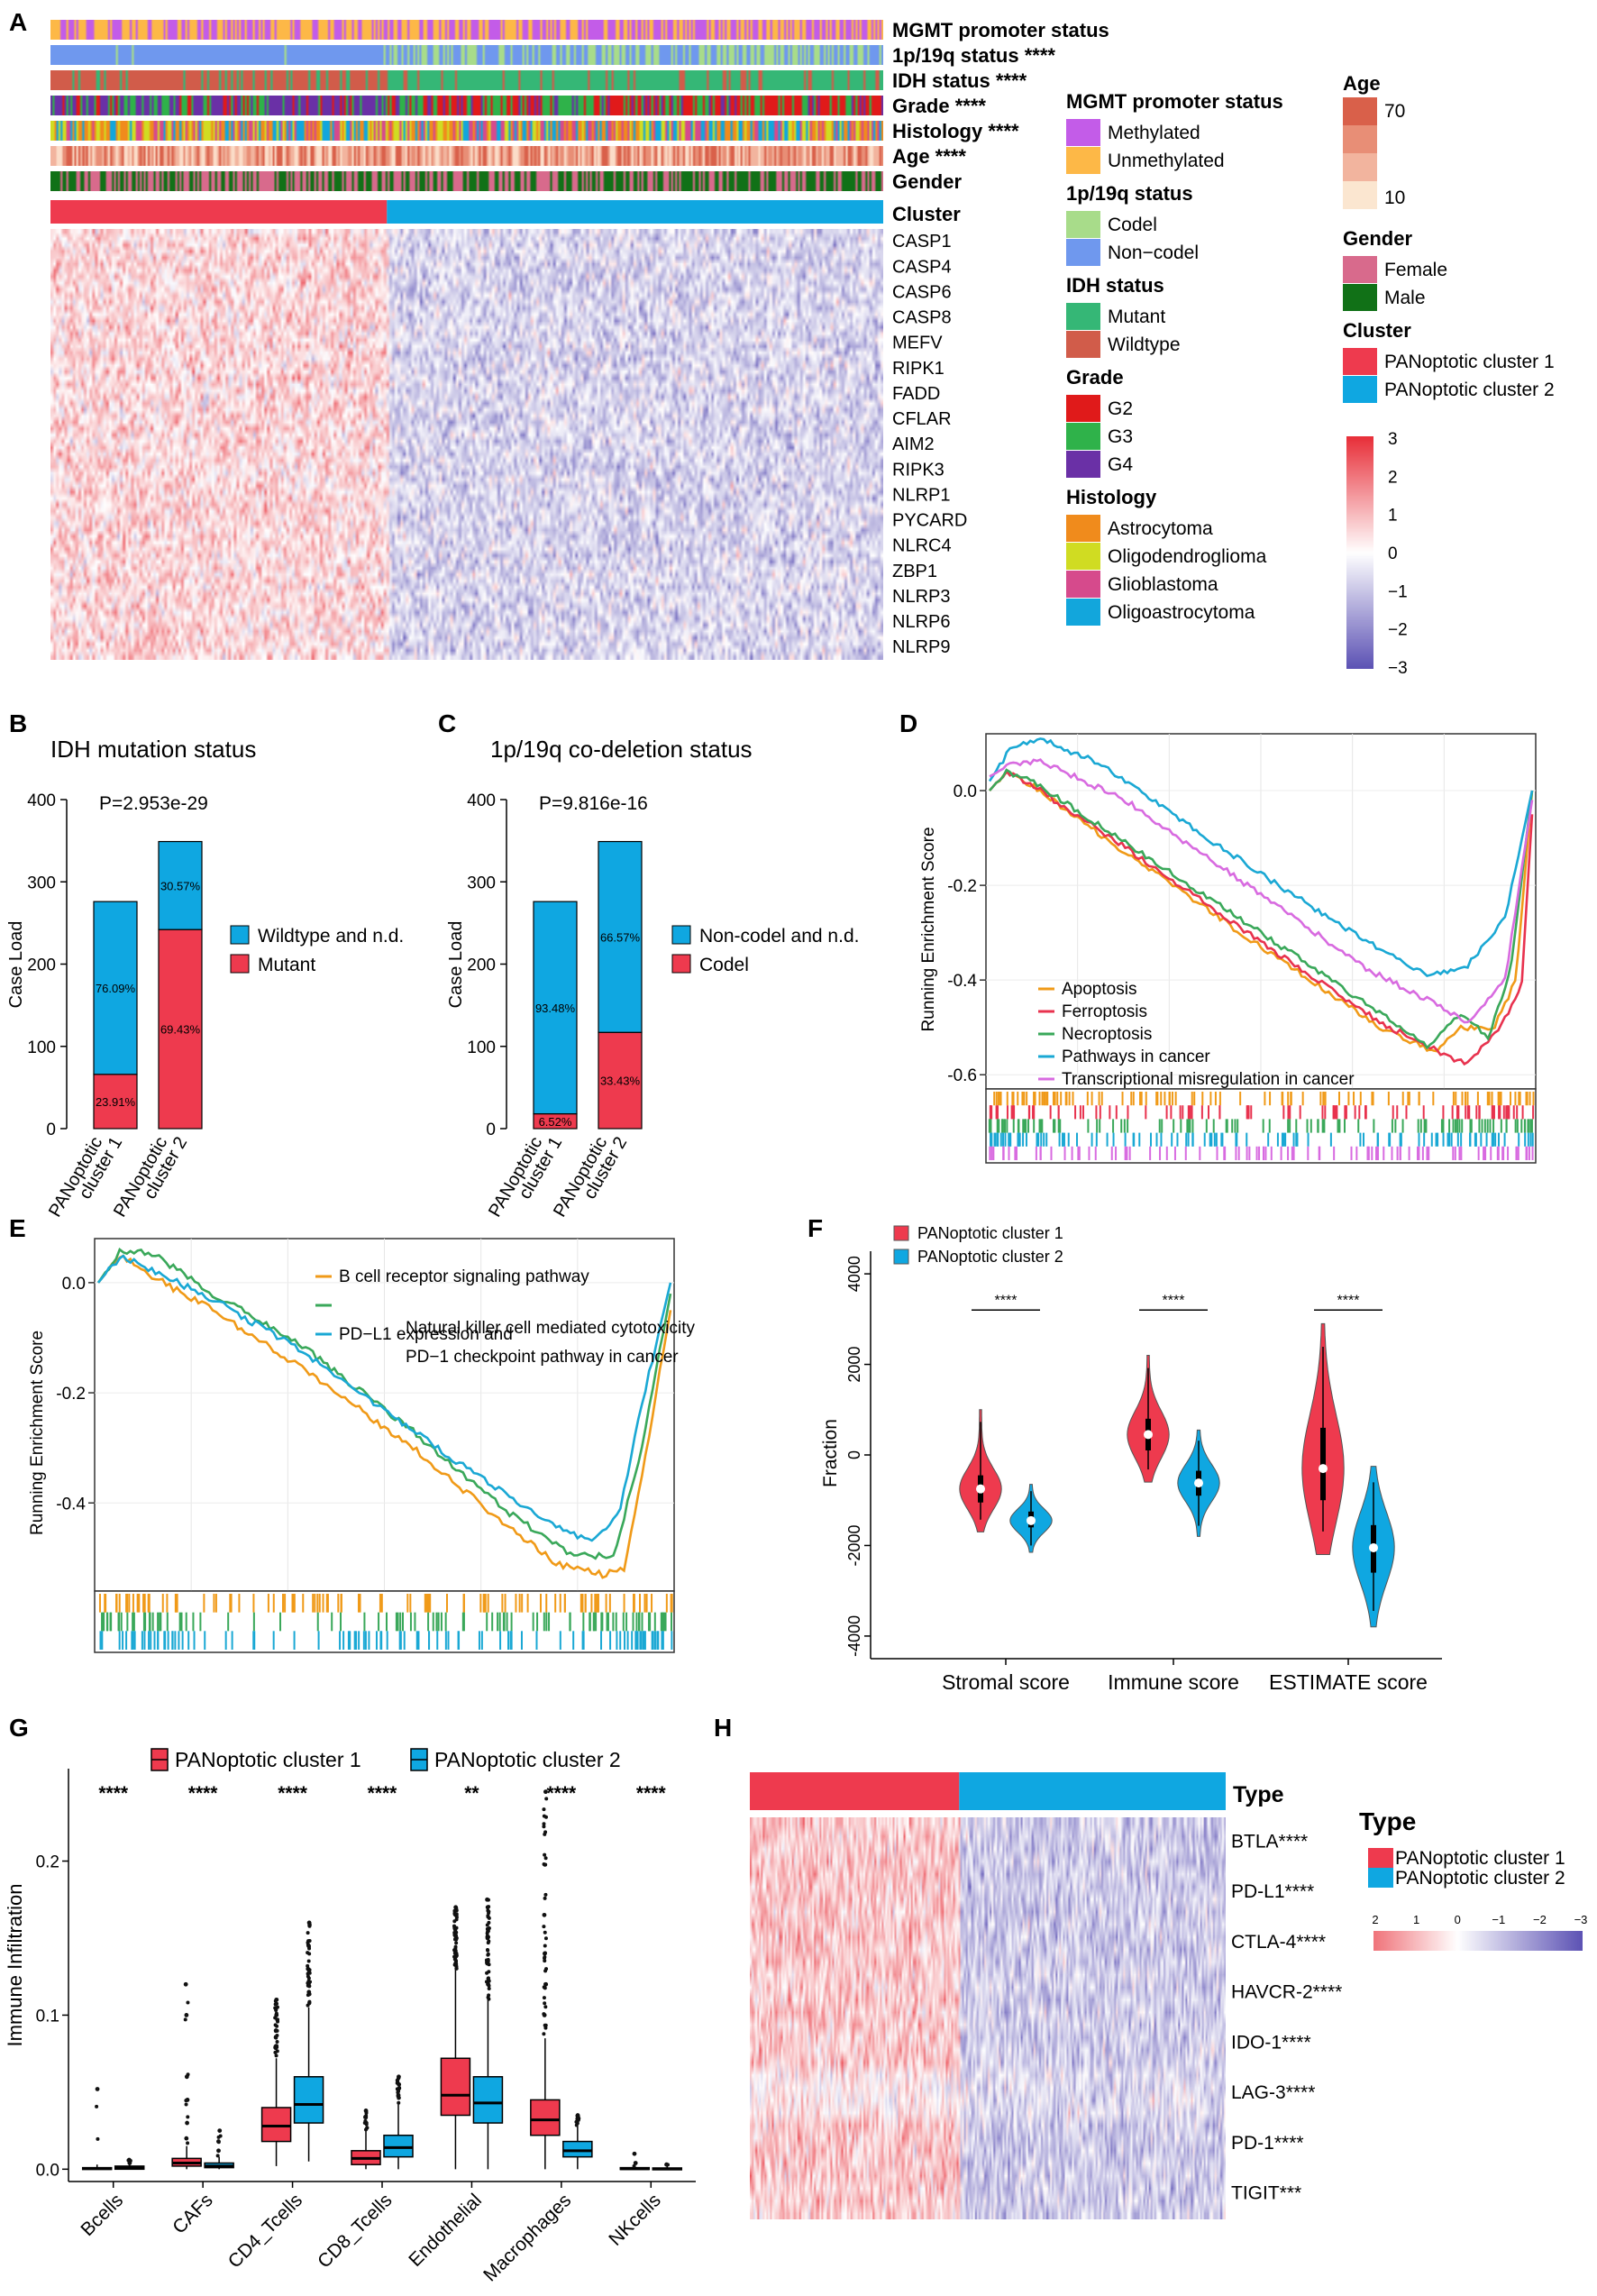 The image size is (1597, 2296). Describe the element at coordinates (1273, 2092) in the screenshot. I see `gene-label: LAG-3****` at that location.